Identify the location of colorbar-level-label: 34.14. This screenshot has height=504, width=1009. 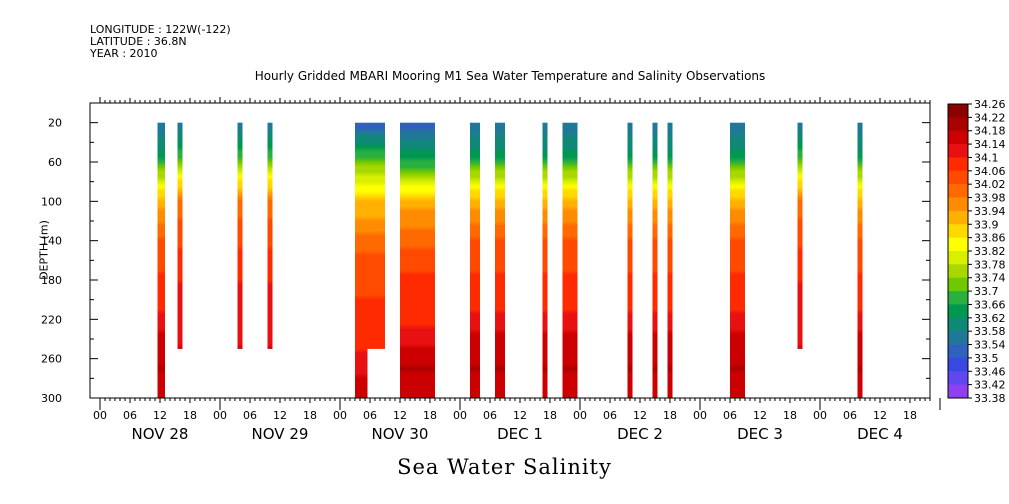
(990, 144).